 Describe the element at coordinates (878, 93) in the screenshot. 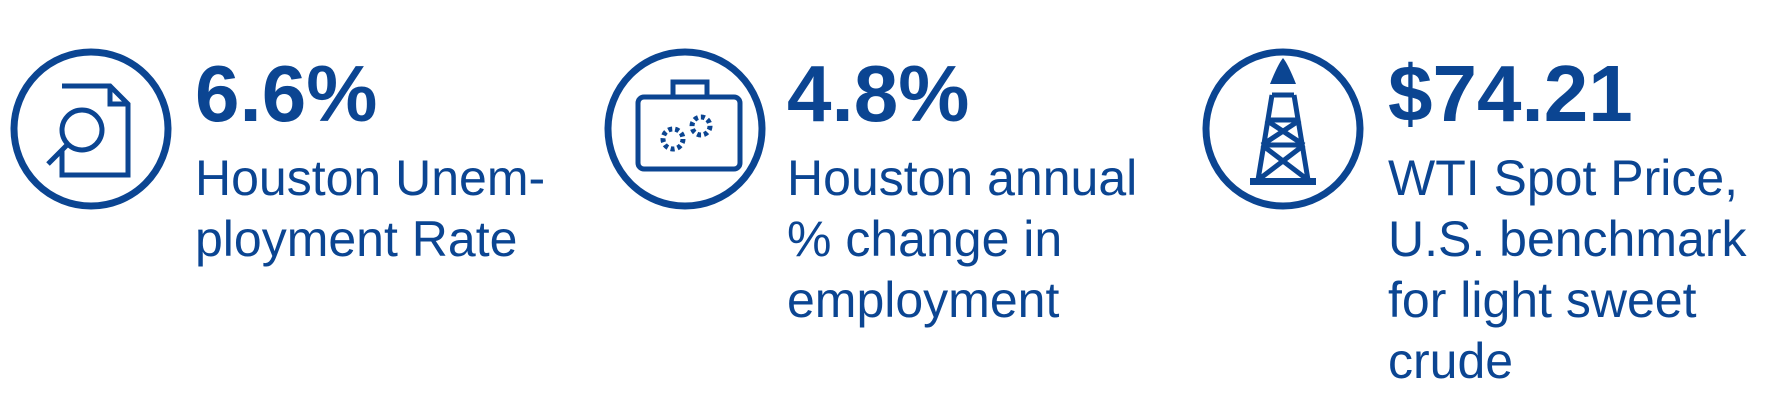

I see `stat-value: 4.8%` at that location.